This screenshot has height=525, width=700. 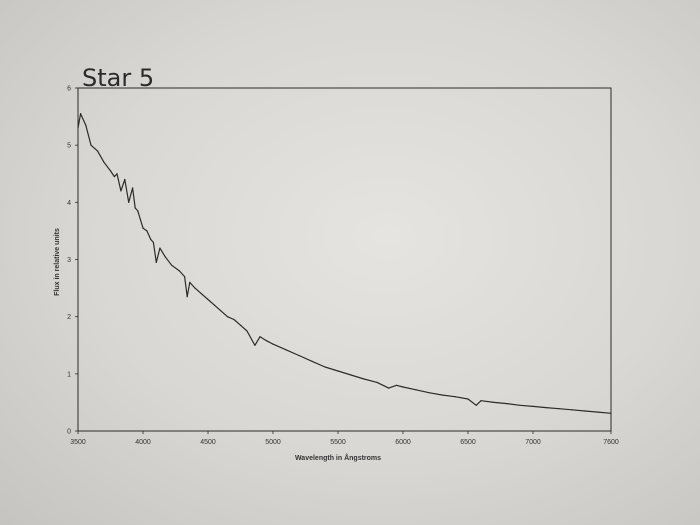 What do you see at coordinates (344, 438) in the screenshot?
I see `x-axis-ticks: 3500 4000 4500 5000 5500 6000 6500 7000 7600` at bounding box center [344, 438].